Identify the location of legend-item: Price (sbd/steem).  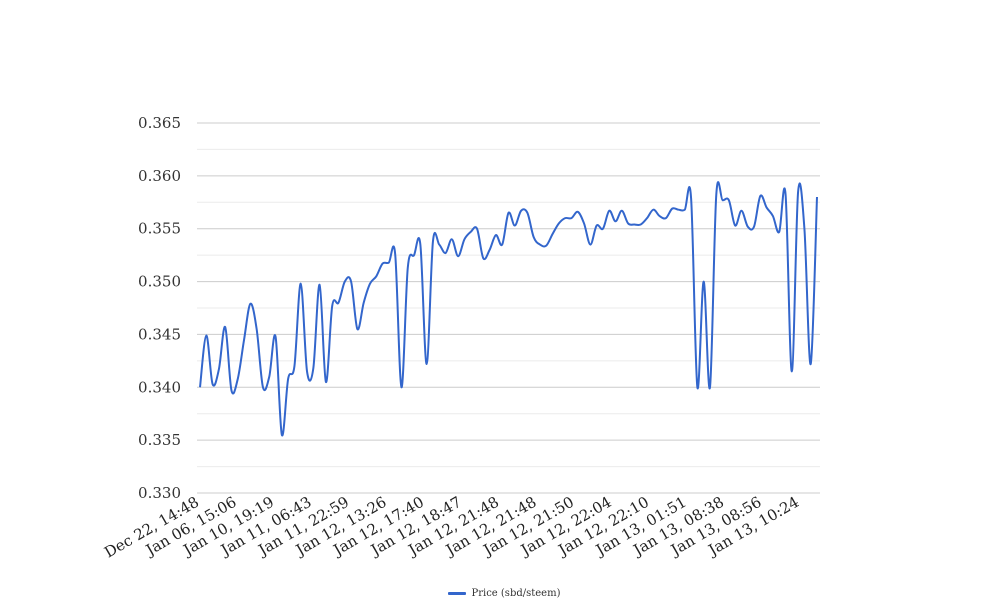
(503, 593).